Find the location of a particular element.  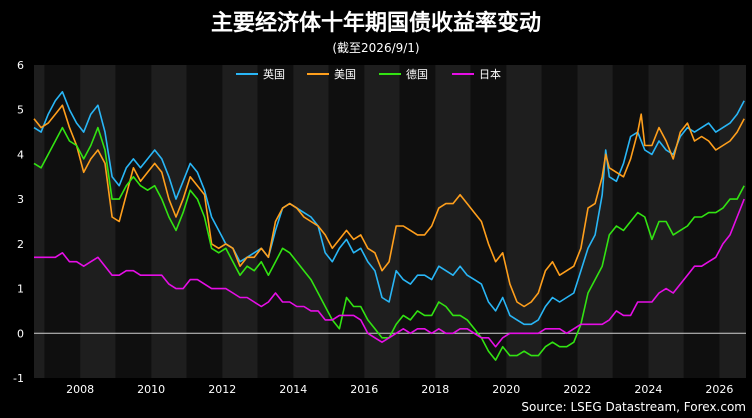

x-tick-label: 2020 is located at coordinates (506, 389).